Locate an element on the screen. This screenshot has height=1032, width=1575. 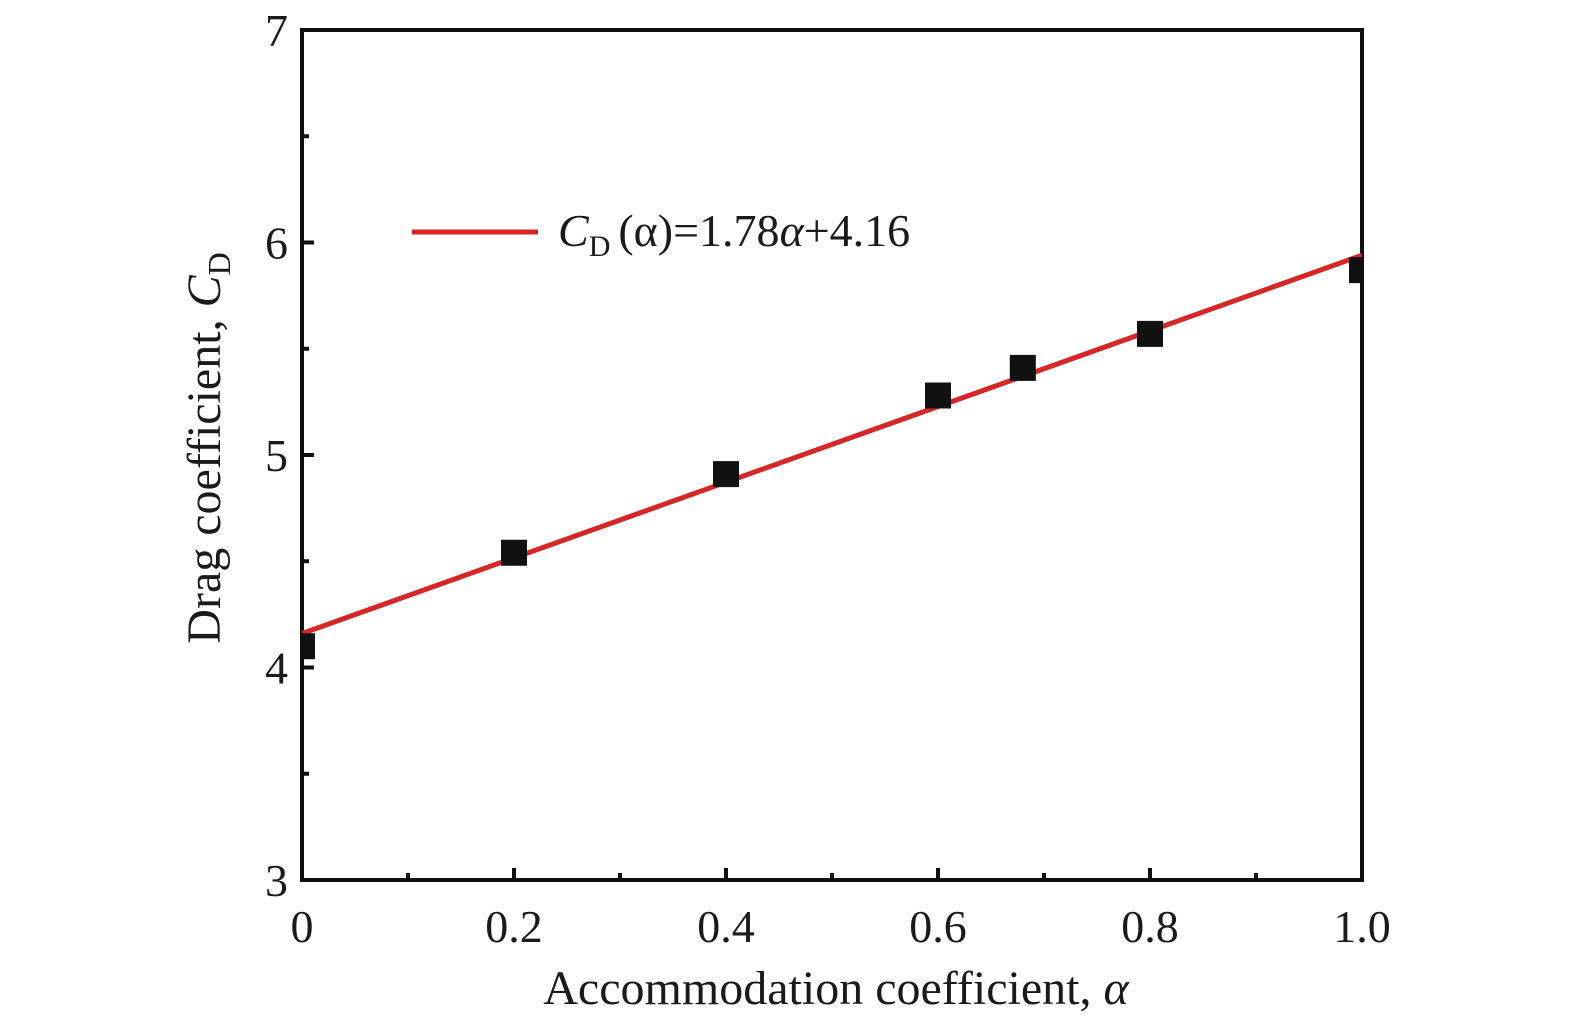
y-tick-label: 6 is located at coordinates (276, 243).